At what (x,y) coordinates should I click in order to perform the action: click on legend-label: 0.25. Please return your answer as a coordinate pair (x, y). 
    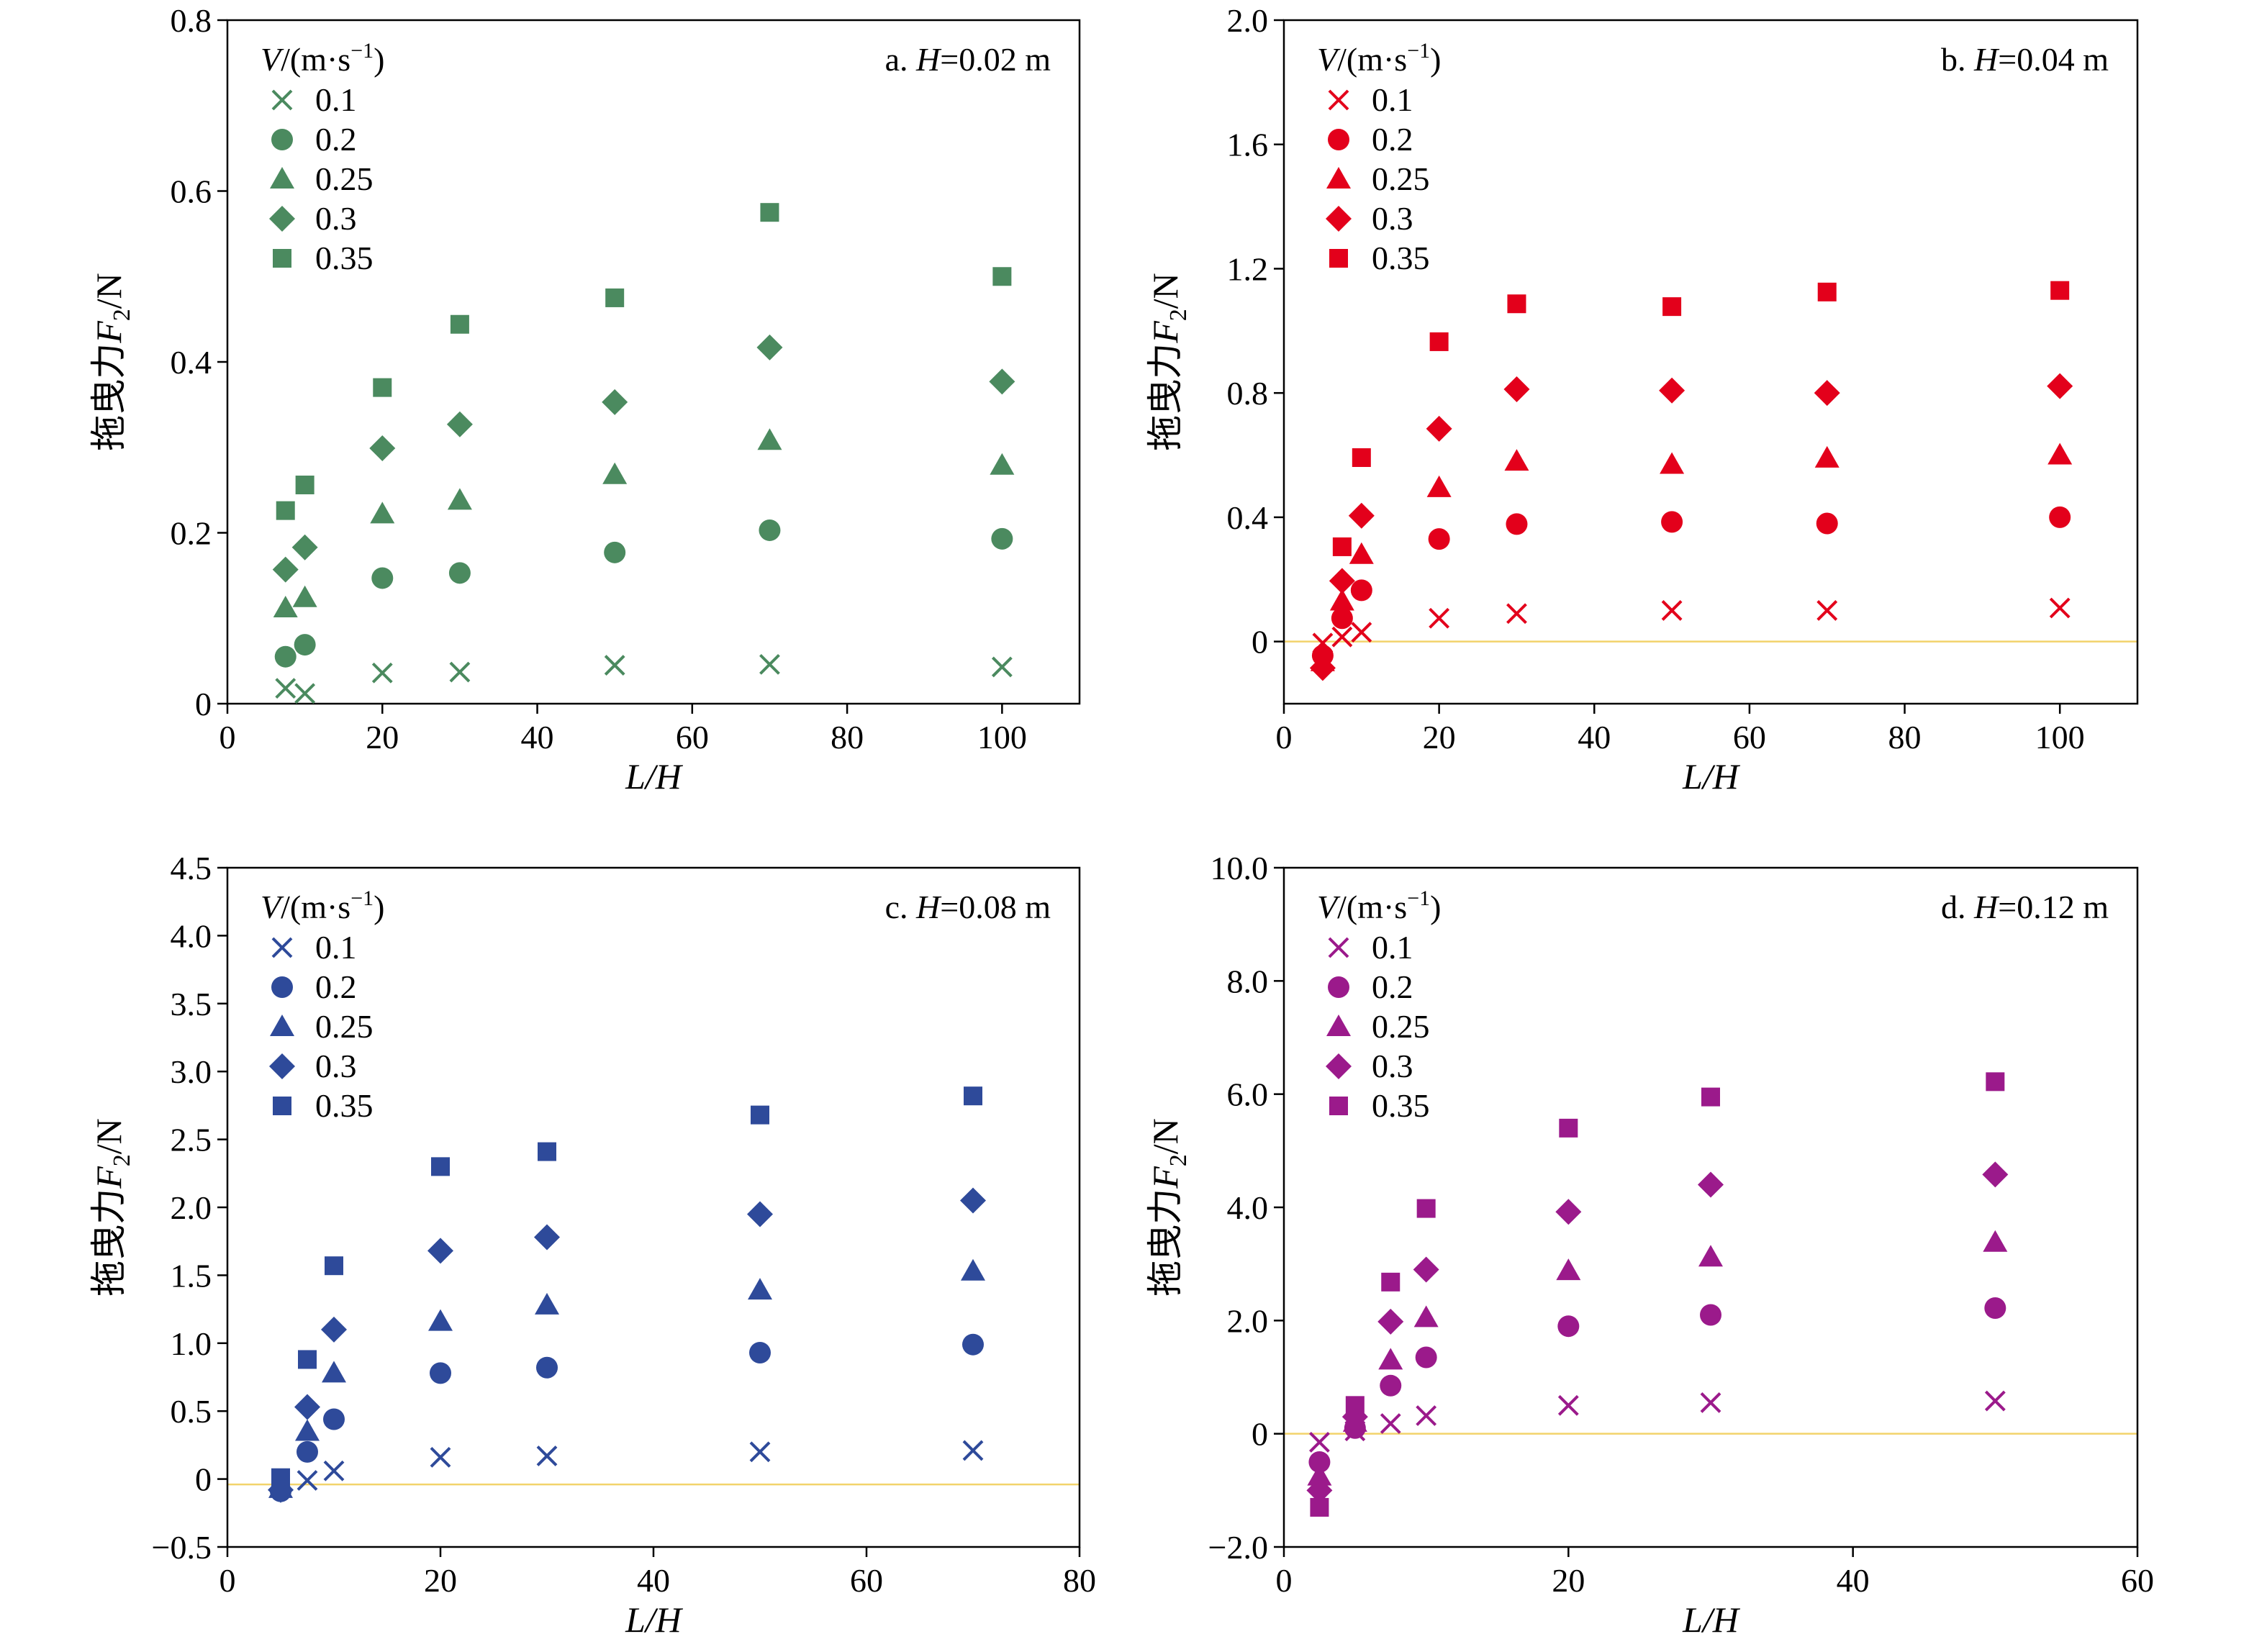
    Looking at the image, I should click on (1401, 178).